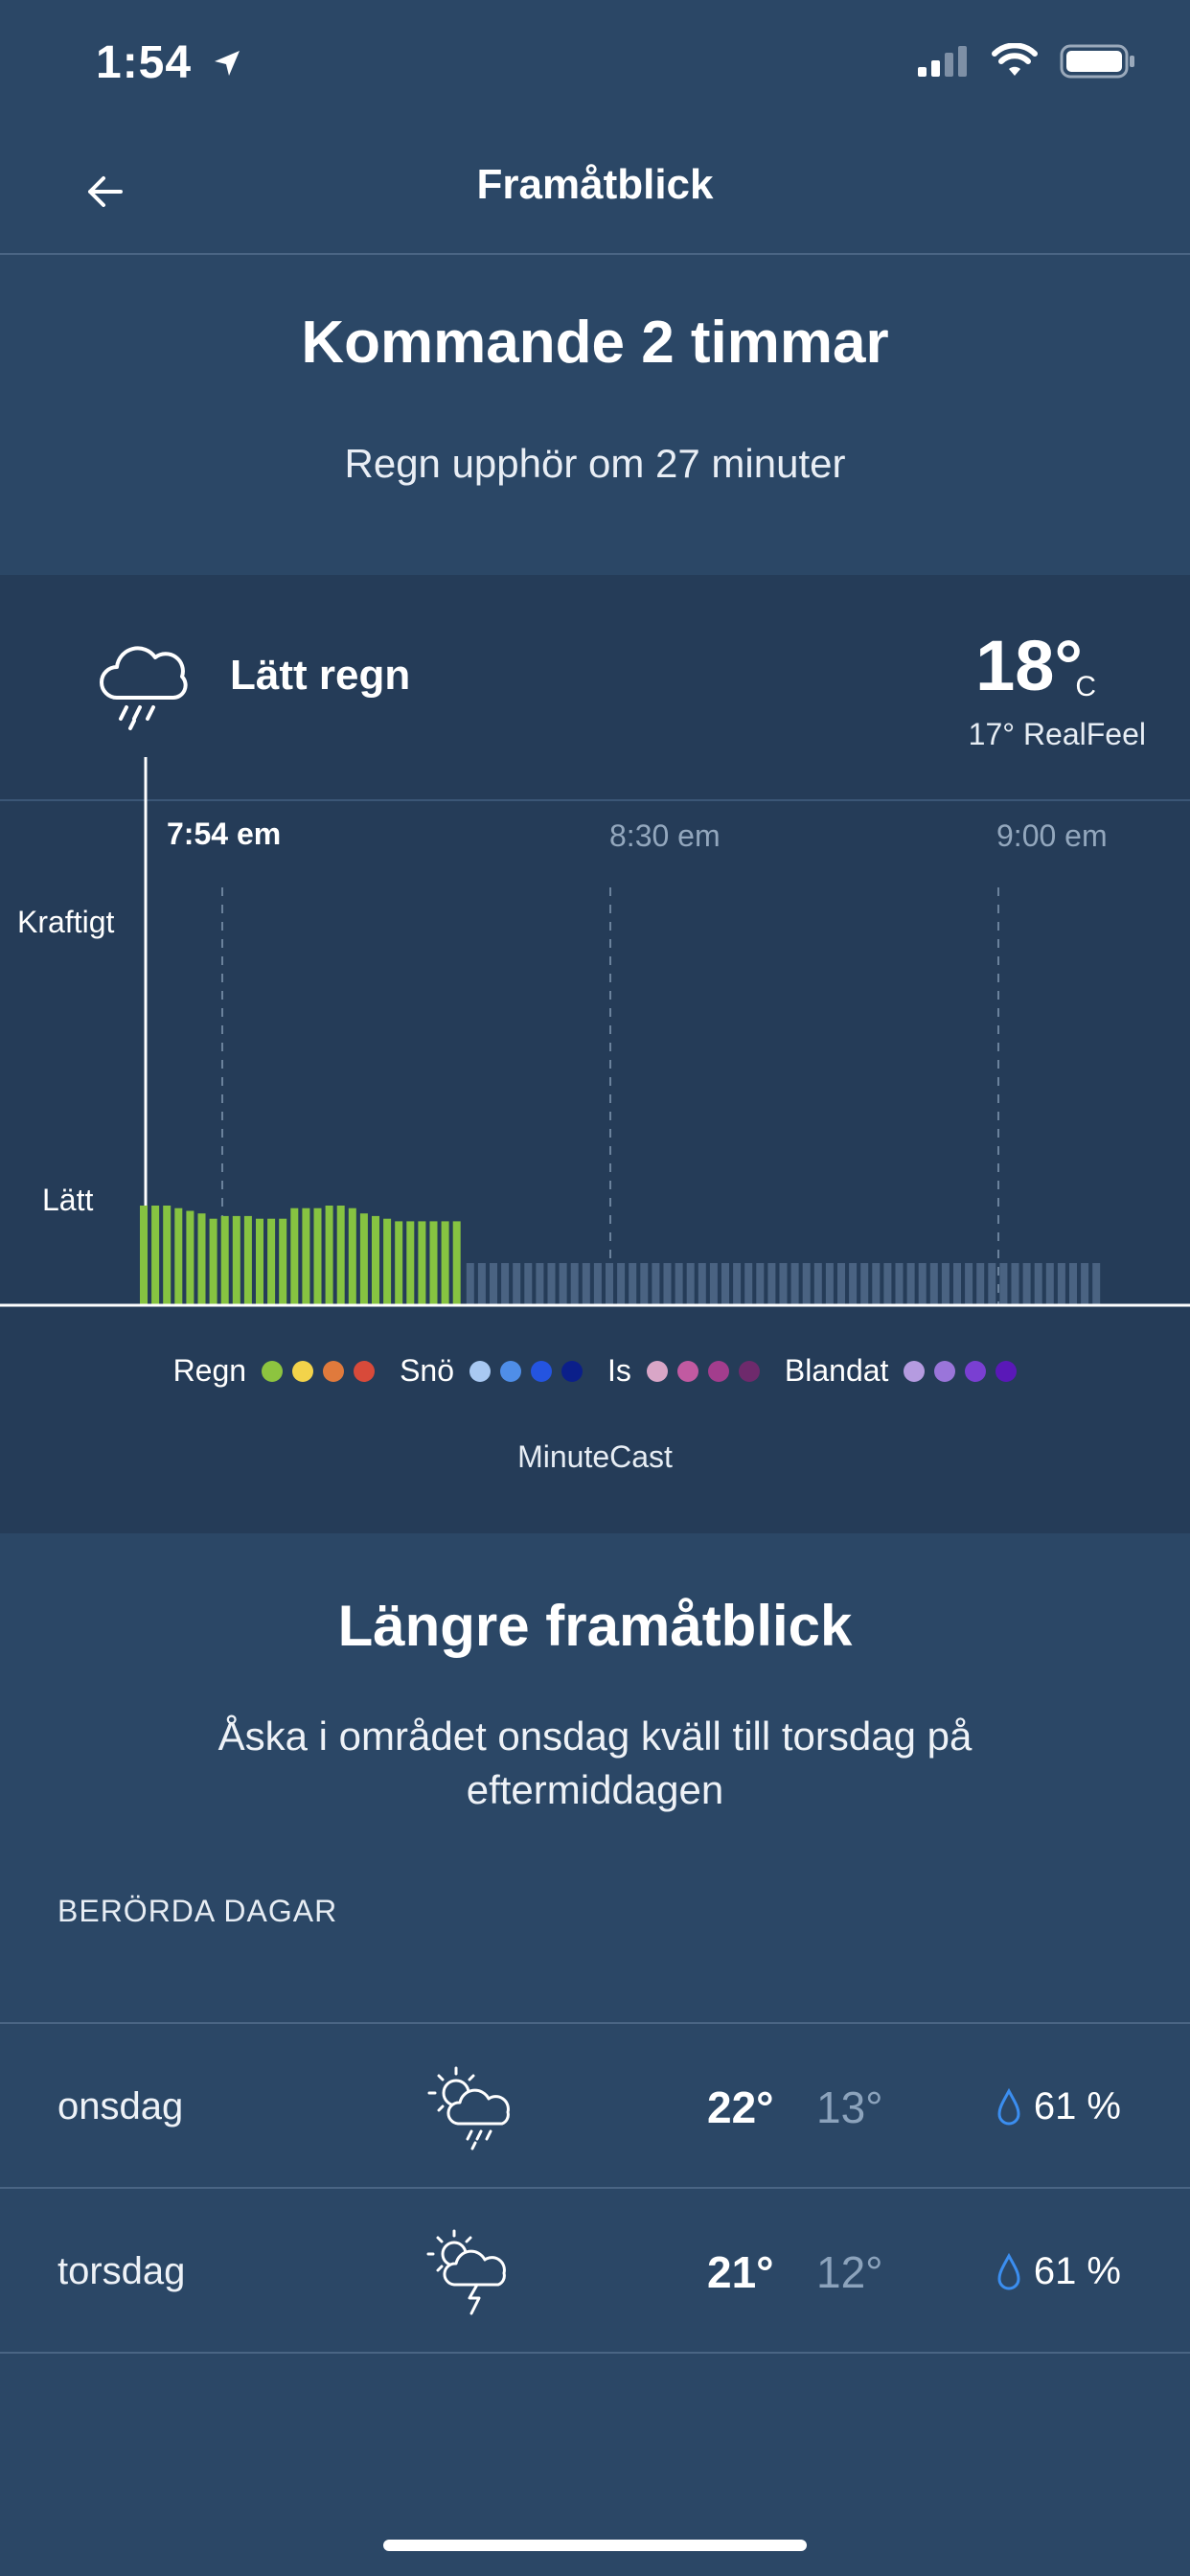  I want to click on day-name: onsdag, so click(121, 2106).